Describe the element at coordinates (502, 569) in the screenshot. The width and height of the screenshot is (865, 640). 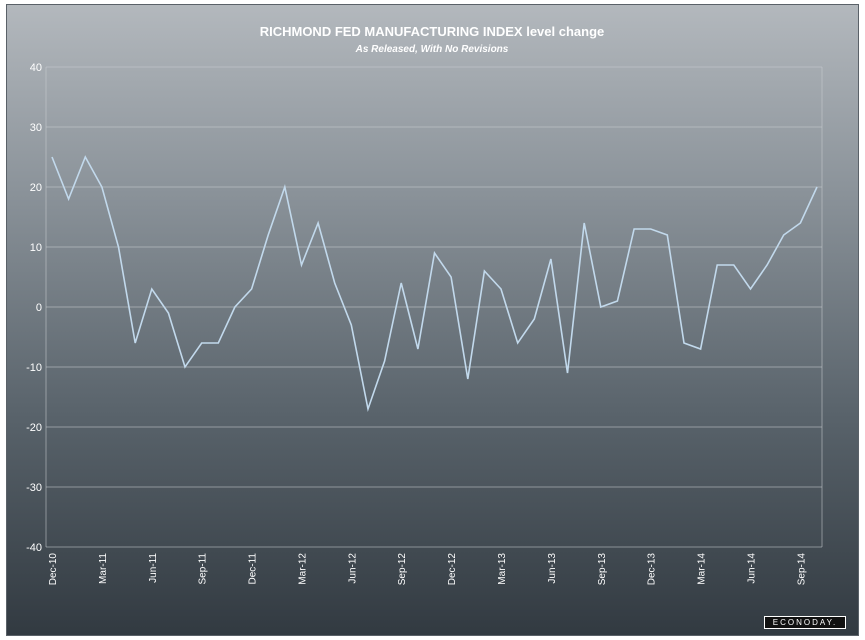
I see `x-tick-label: Mar-13` at that location.